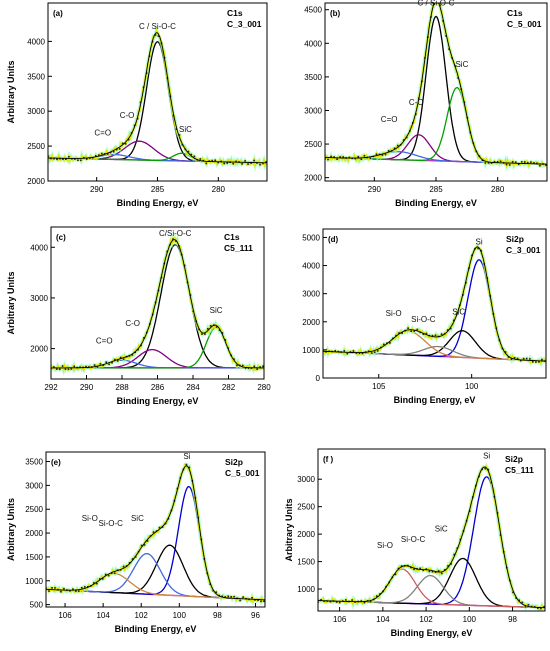 This screenshot has width=550, height=651. What do you see at coordinates (61, 237) in the screenshot?
I see `panel-letter: (c)` at bounding box center [61, 237].